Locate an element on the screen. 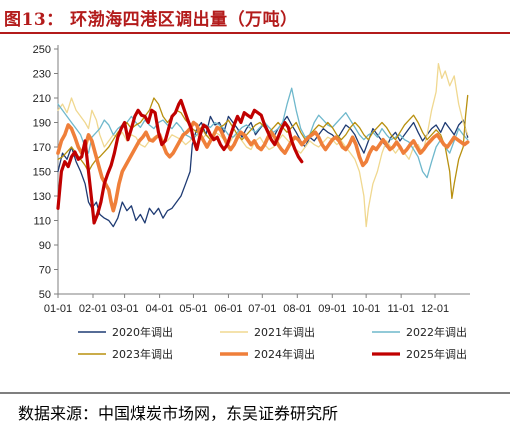 The image size is (510, 428). x-tick-label: 02-01 is located at coordinates (93, 309).